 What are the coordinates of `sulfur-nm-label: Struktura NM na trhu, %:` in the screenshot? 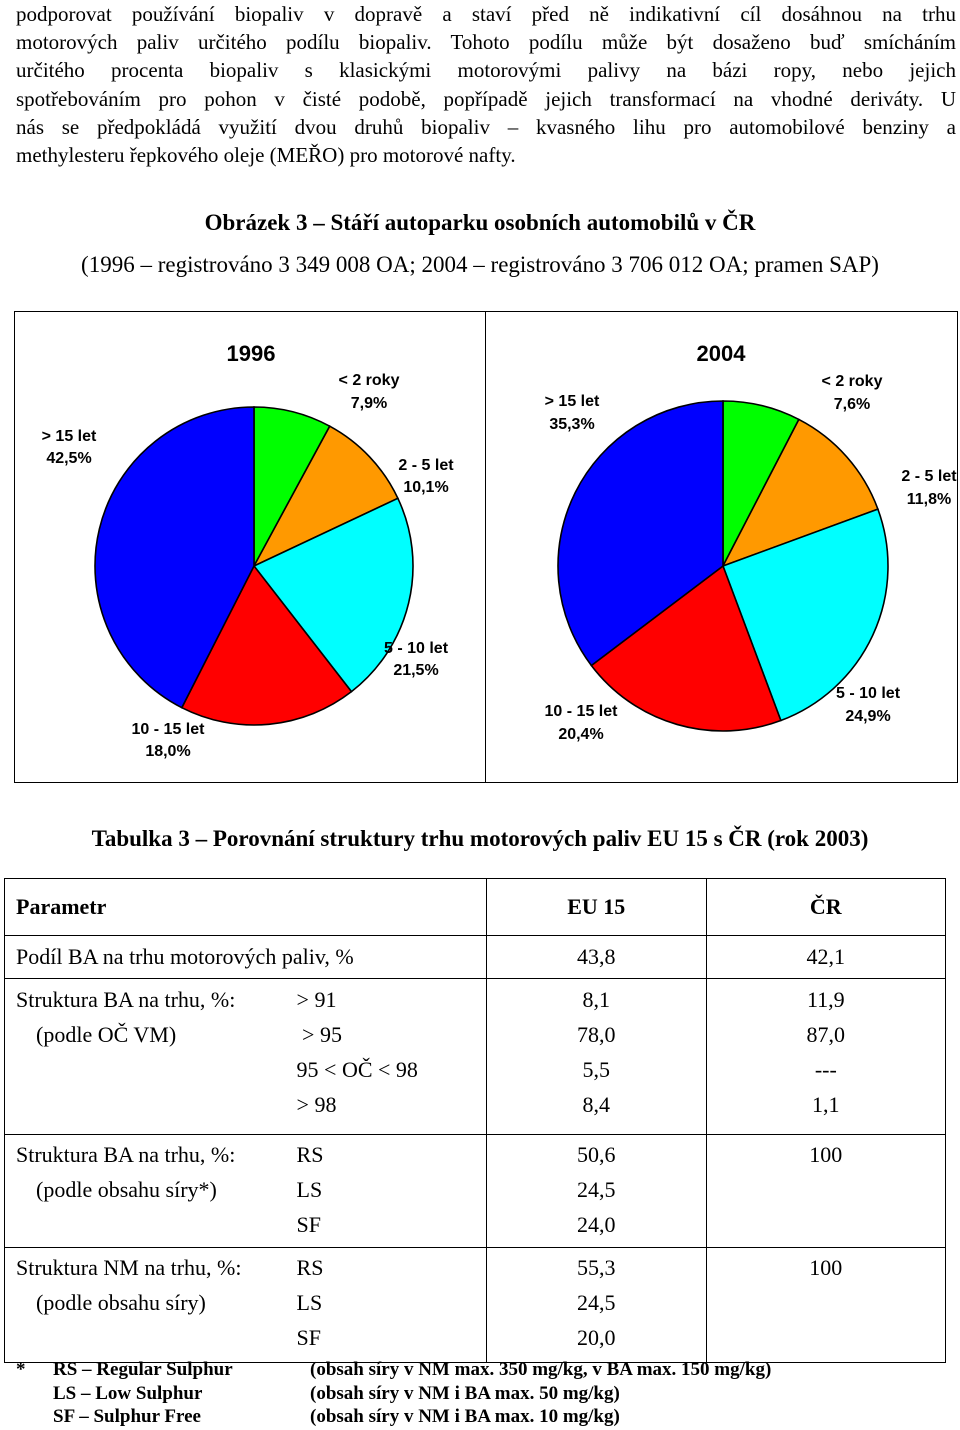 It's located at (129, 1267).